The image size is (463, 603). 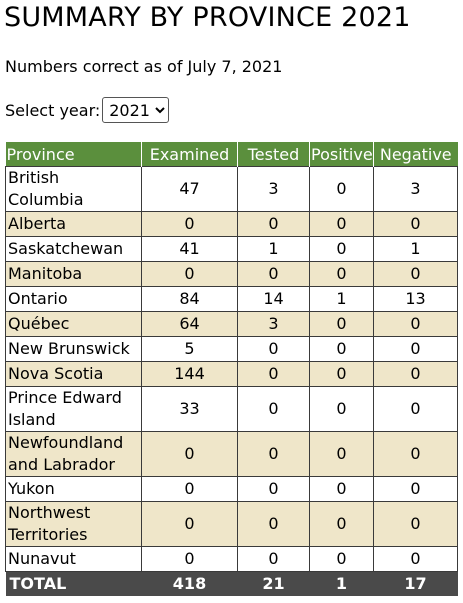 What do you see at coordinates (73, 349) in the screenshot?
I see `province-cell: New Brunswick` at bounding box center [73, 349].